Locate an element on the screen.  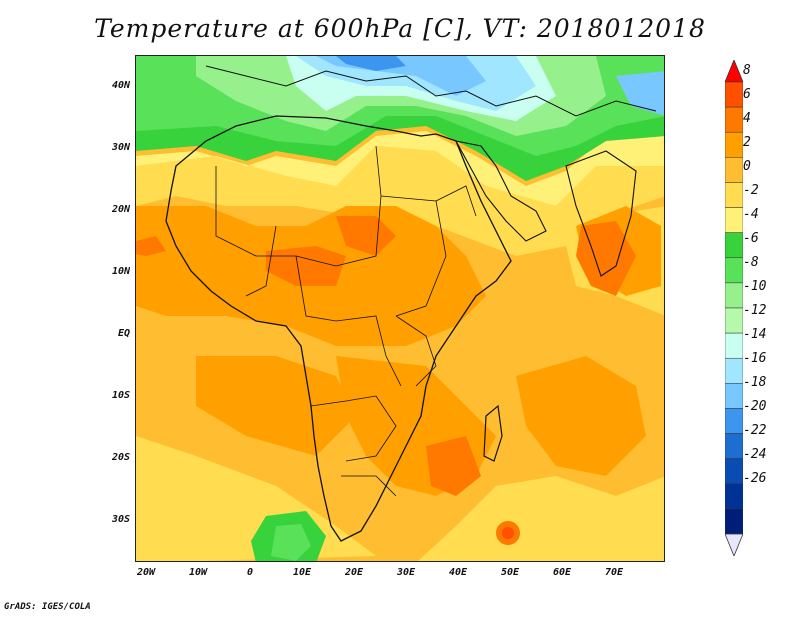
x-tick-40e: 40E is located at coordinates (458, 572).